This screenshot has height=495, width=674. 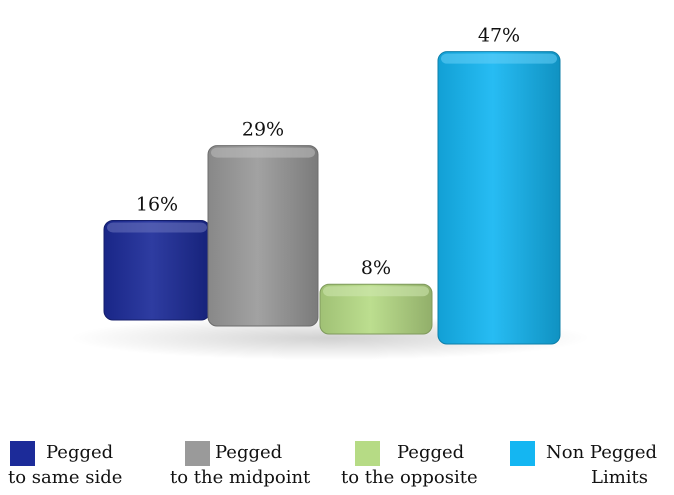 What do you see at coordinates (240, 477) in the screenshot?
I see `legend-label-line2: to the midpoint` at bounding box center [240, 477].